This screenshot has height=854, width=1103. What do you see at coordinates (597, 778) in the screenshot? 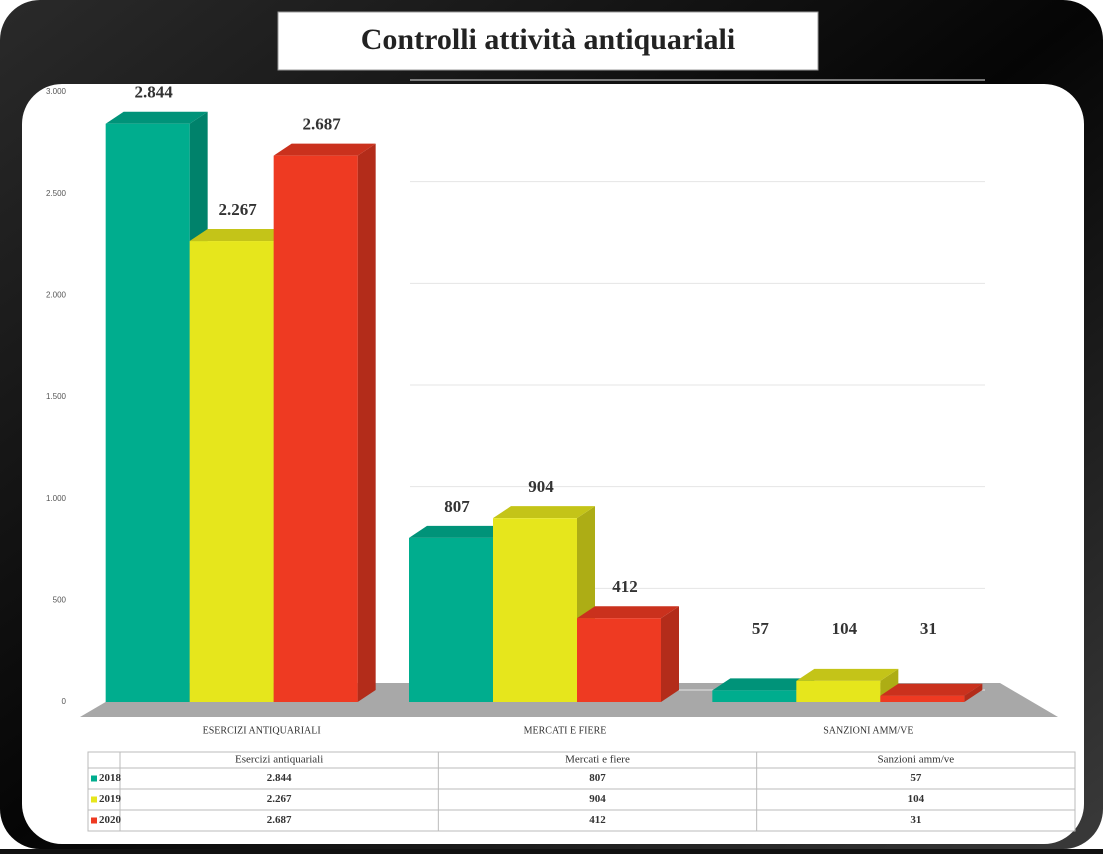
I see `table-cell: 807` at bounding box center [597, 778].